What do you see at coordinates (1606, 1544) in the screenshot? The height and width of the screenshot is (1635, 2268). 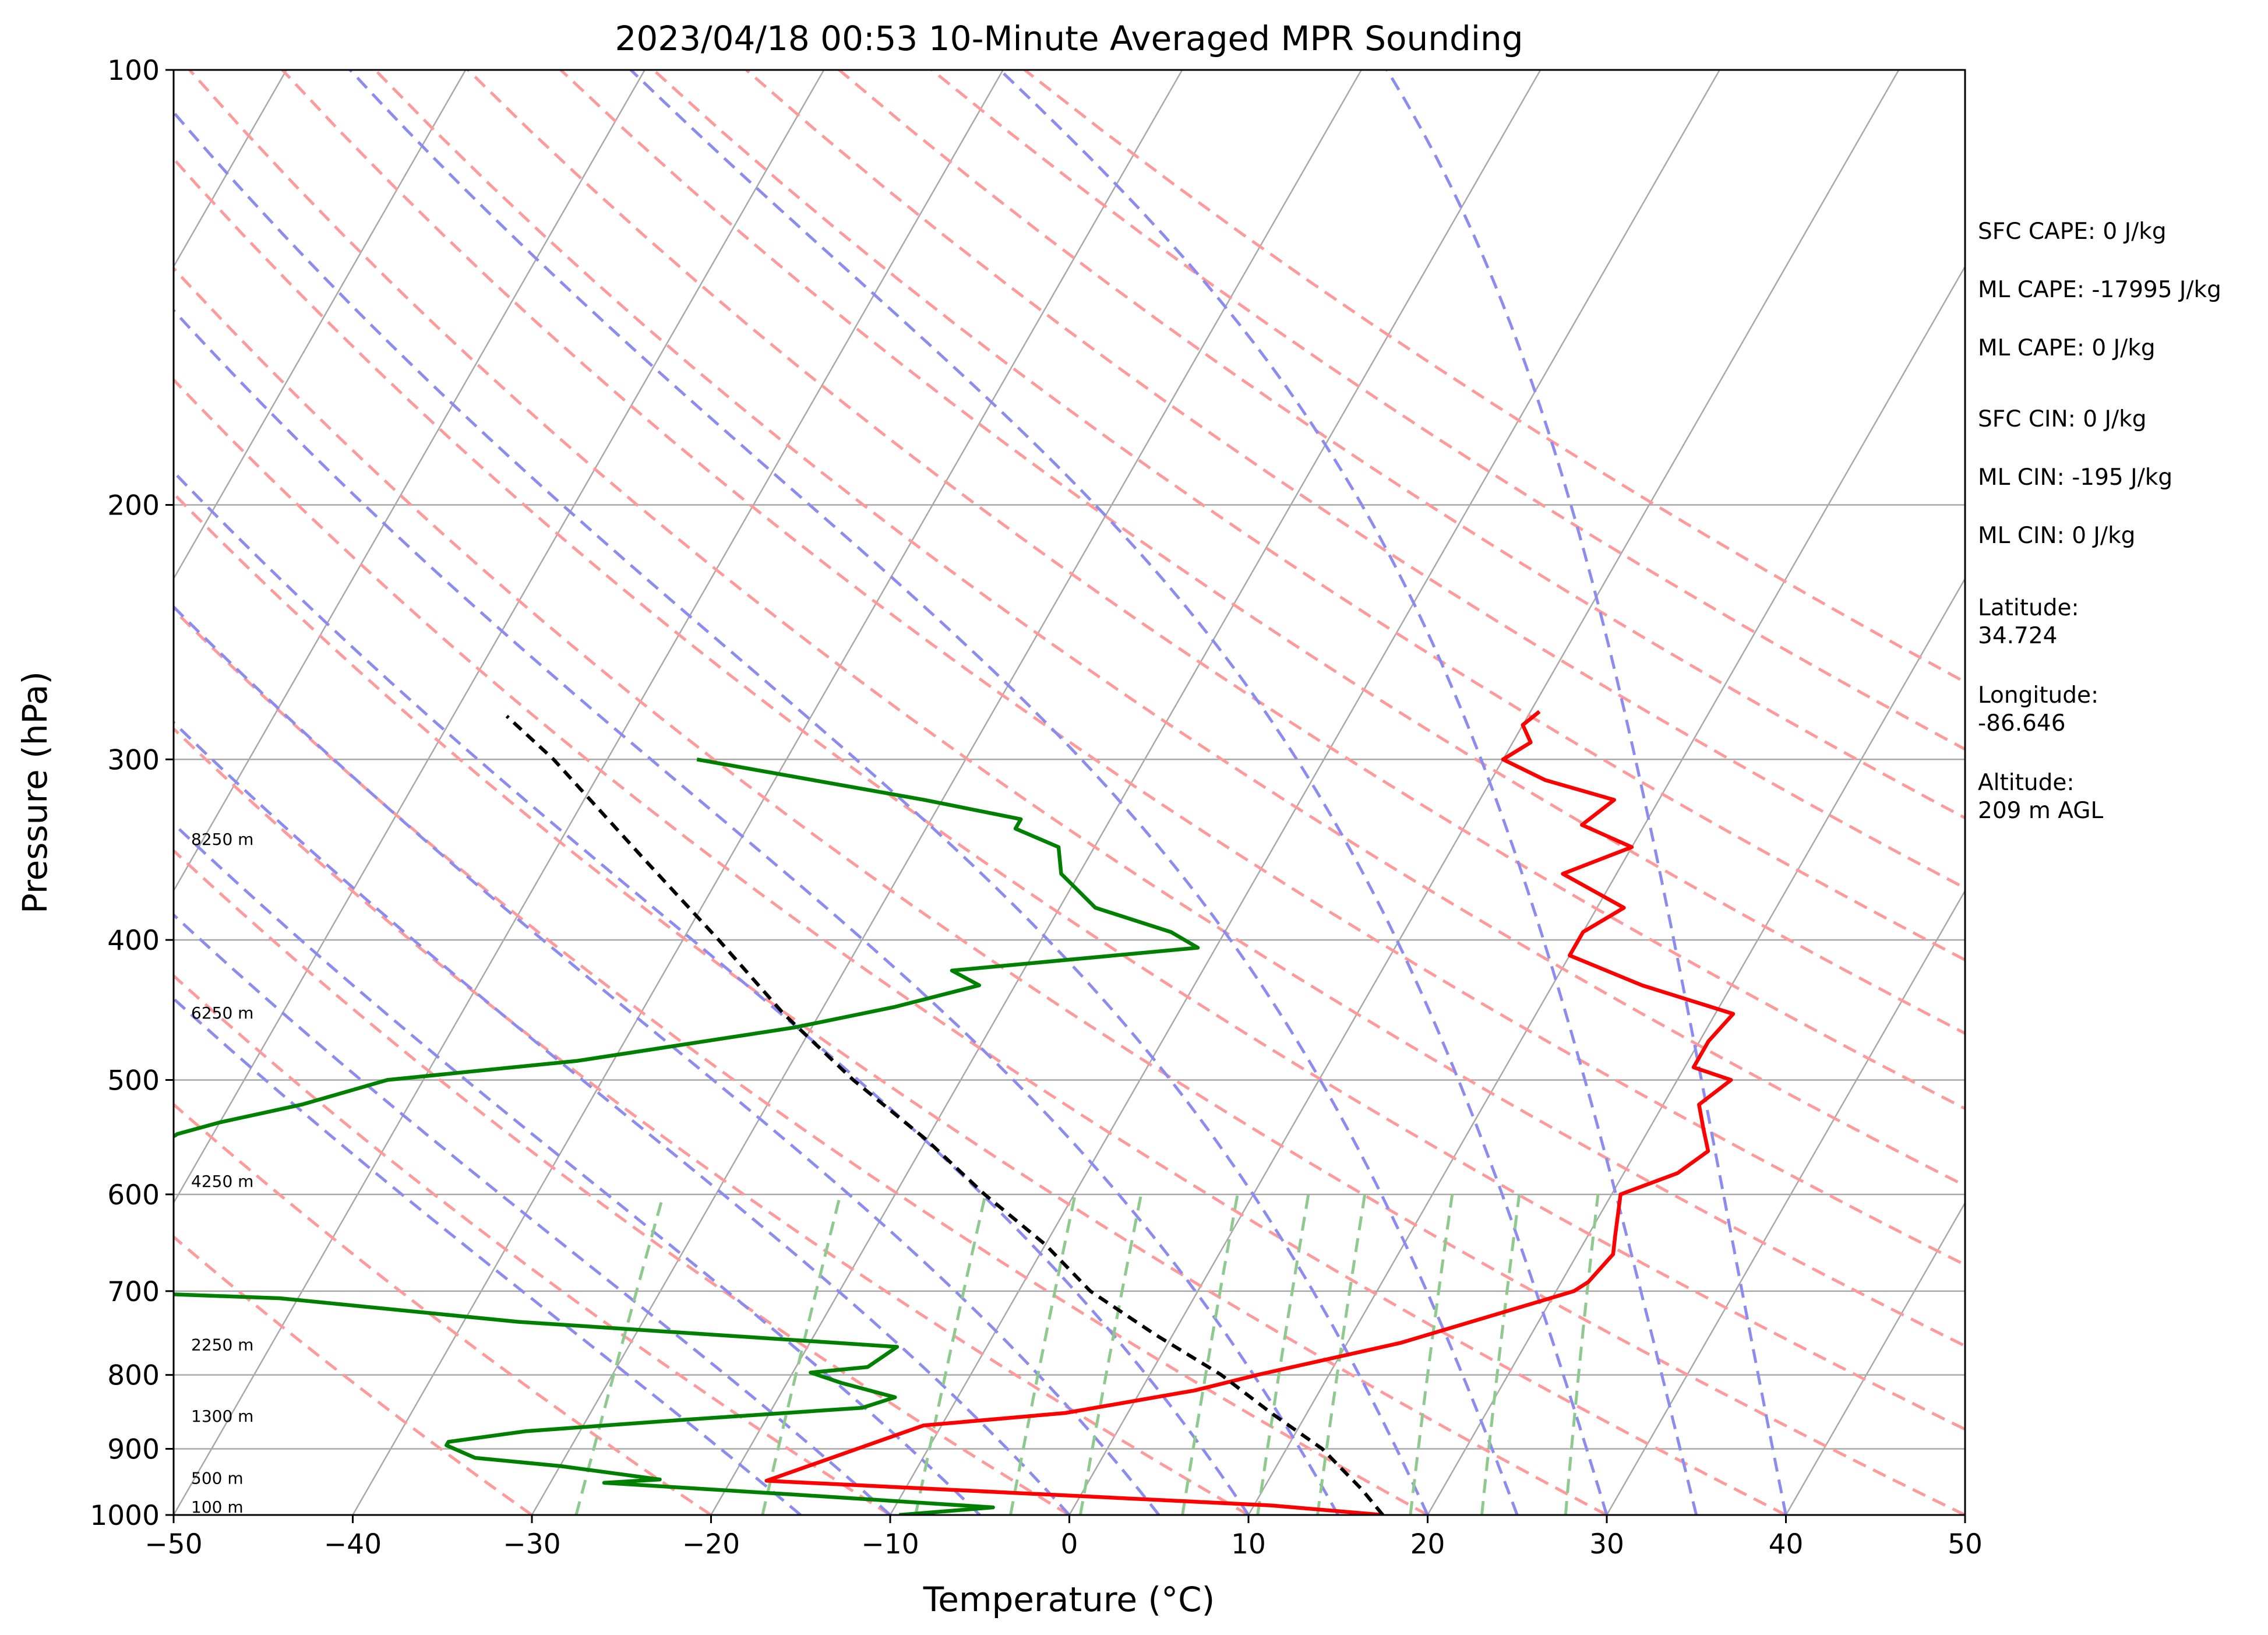 I see `x-tick-label: 30` at bounding box center [1606, 1544].